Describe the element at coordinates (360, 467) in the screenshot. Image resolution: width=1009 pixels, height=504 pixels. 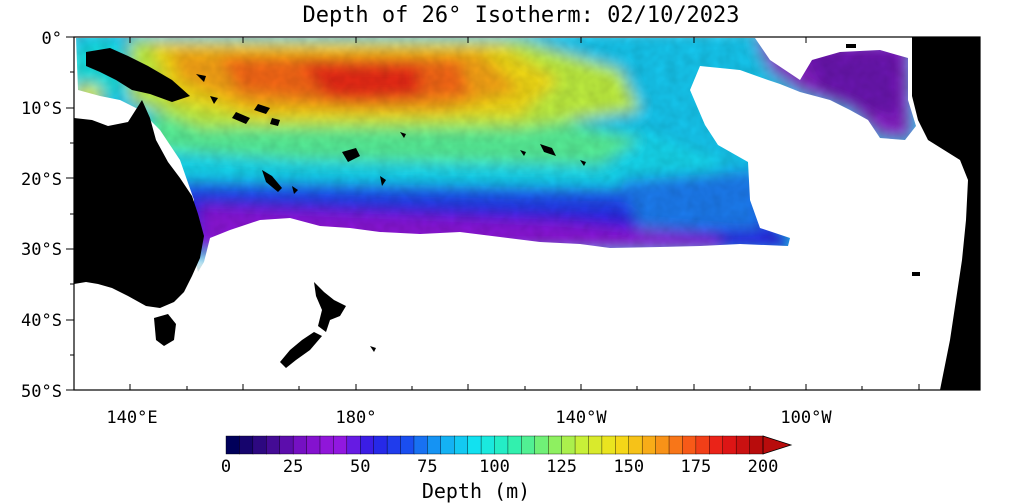
I see `colorbar-tick-label: 50` at that location.